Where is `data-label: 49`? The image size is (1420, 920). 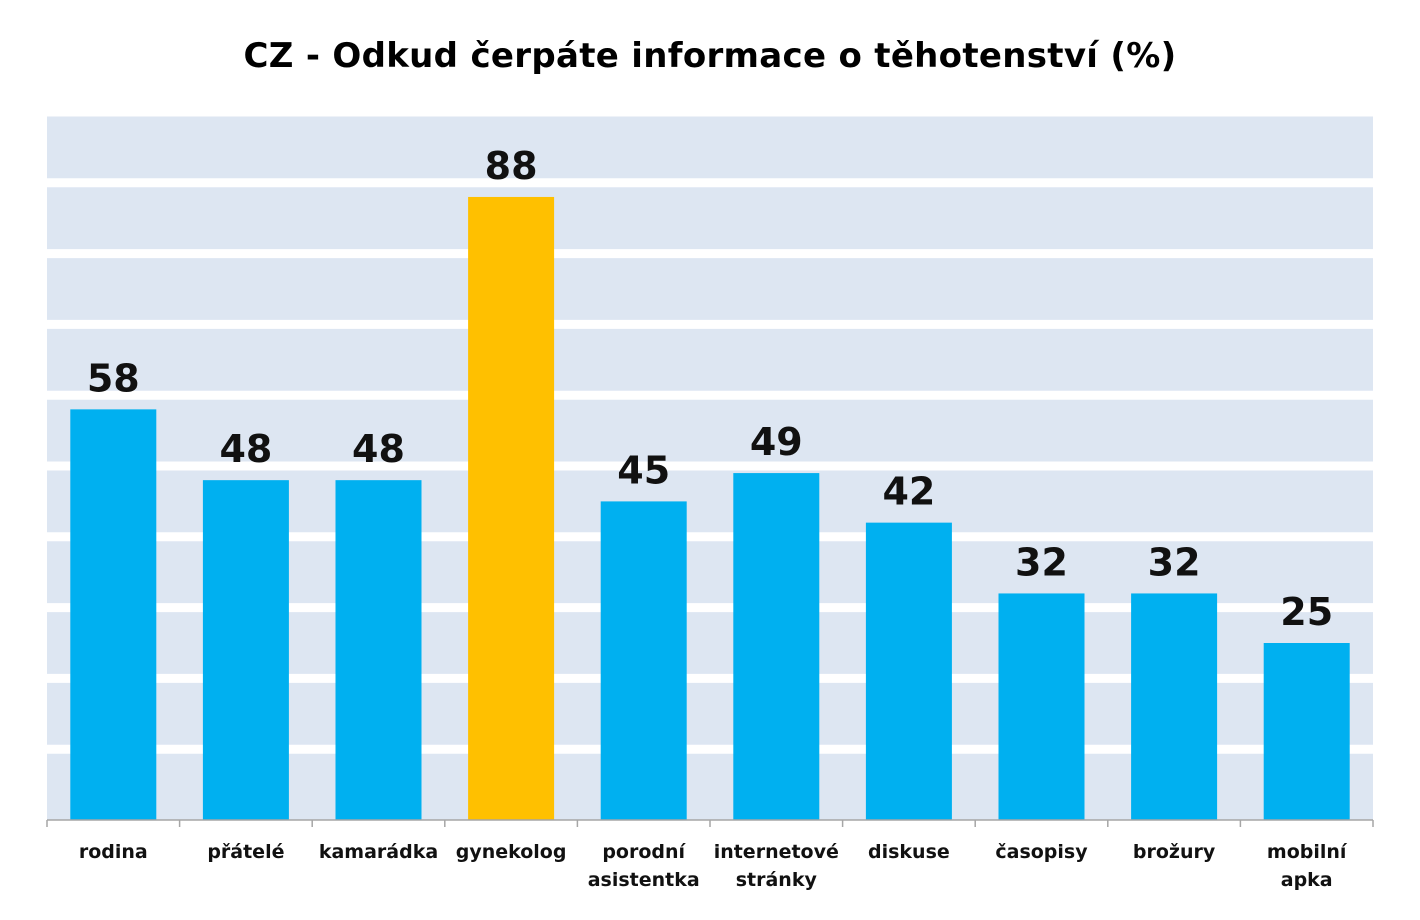
data-label: 49 is located at coordinates (776, 442).